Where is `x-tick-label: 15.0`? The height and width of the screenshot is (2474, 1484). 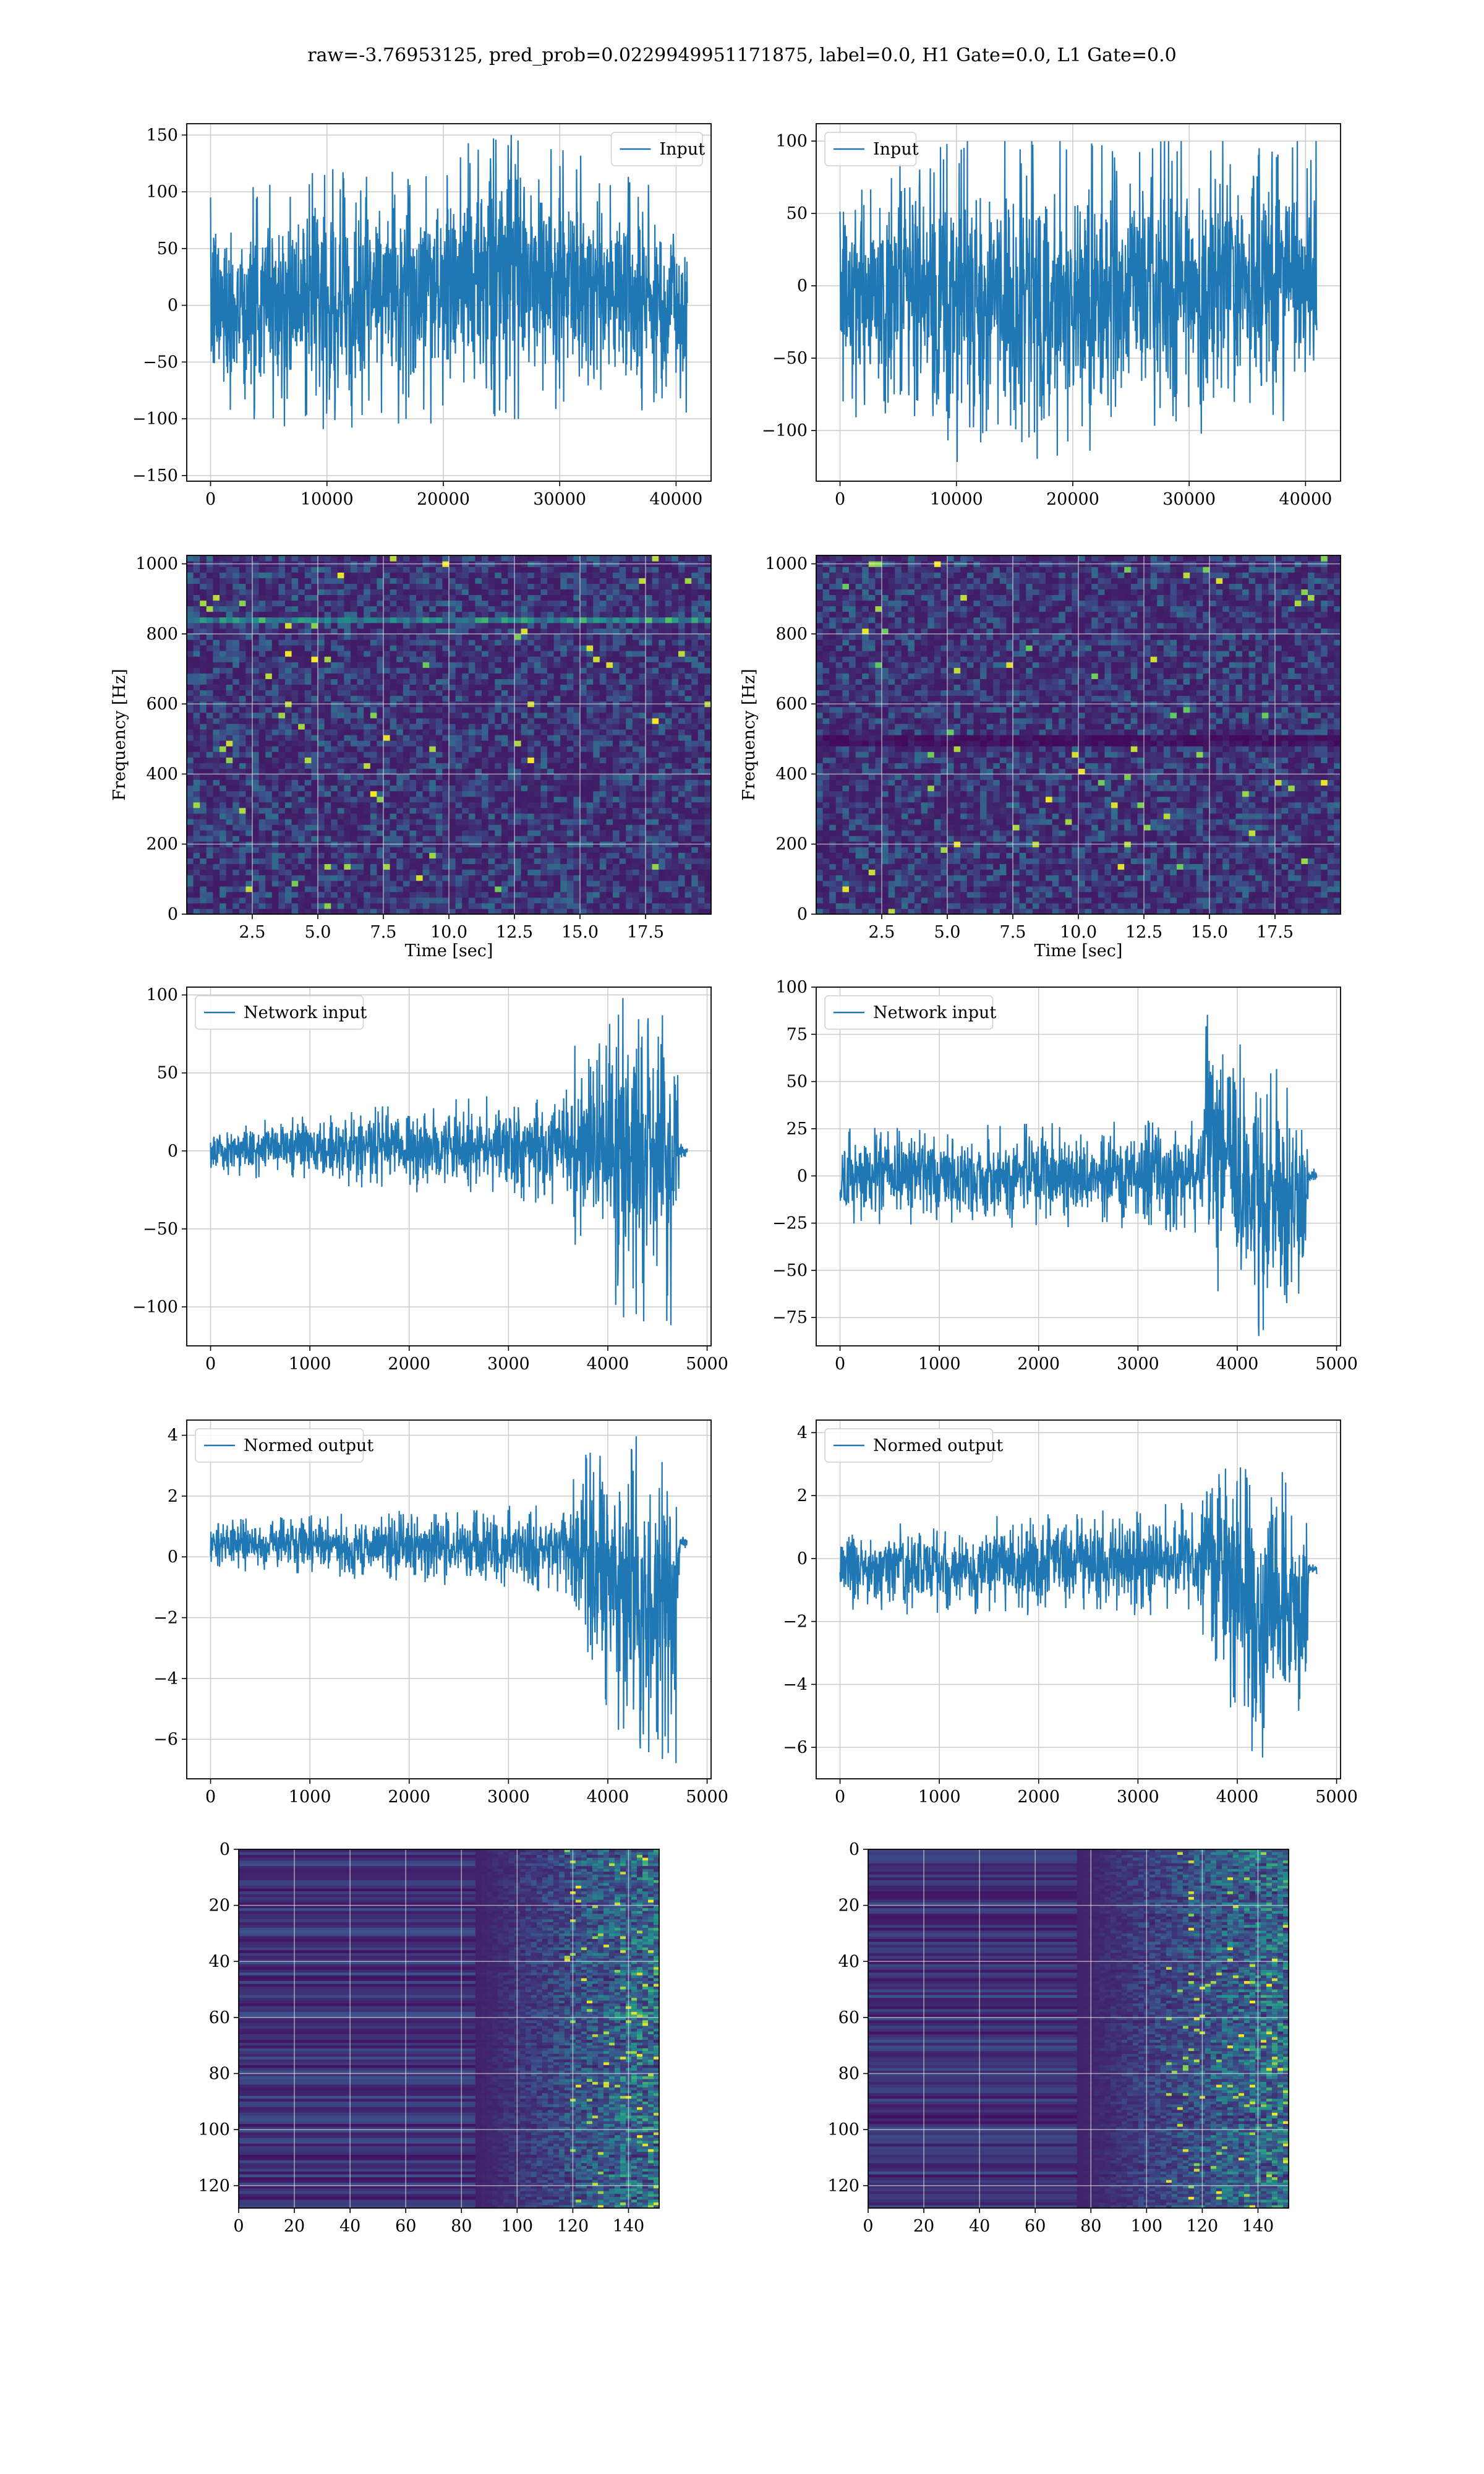
x-tick-label: 15.0 is located at coordinates (1209, 932).